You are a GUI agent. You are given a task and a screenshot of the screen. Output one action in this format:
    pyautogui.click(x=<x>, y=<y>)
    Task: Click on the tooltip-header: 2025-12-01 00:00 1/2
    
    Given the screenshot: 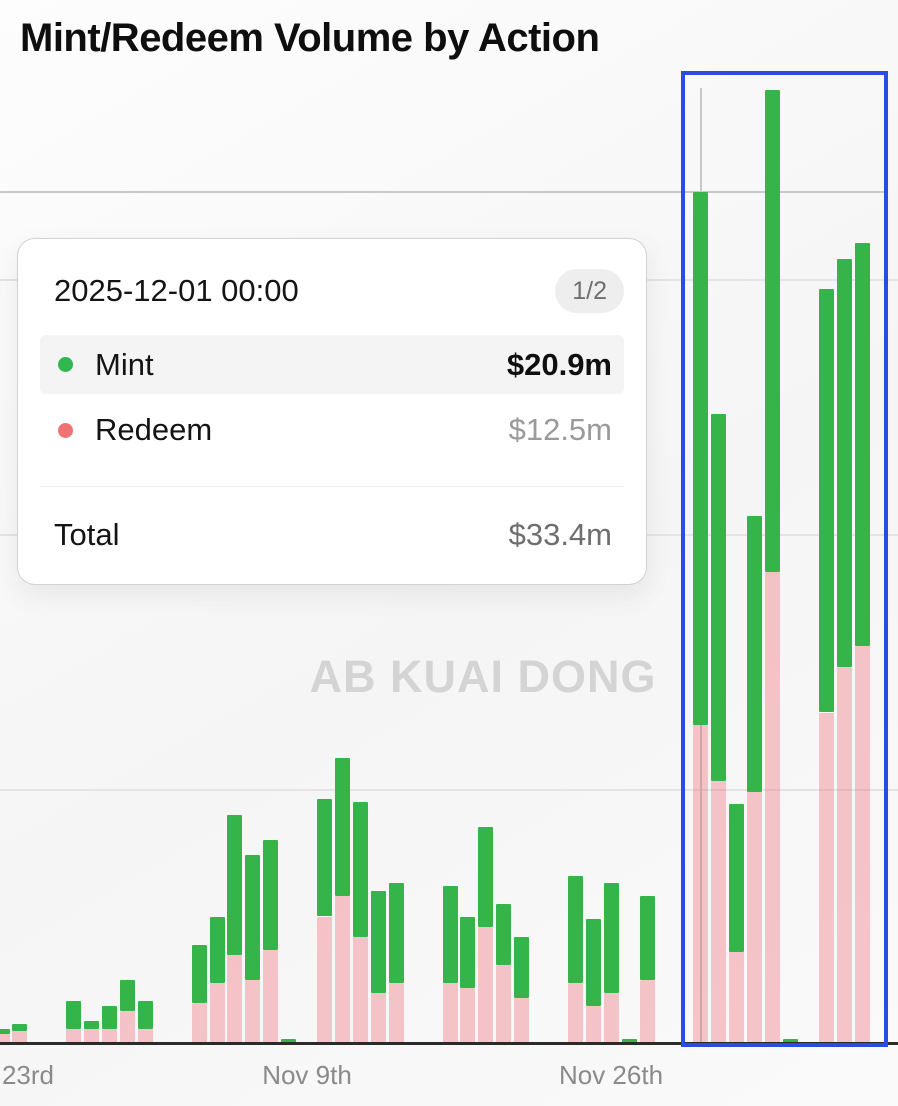 What is the action you would take?
    pyautogui.click(x=332, y=276)
    